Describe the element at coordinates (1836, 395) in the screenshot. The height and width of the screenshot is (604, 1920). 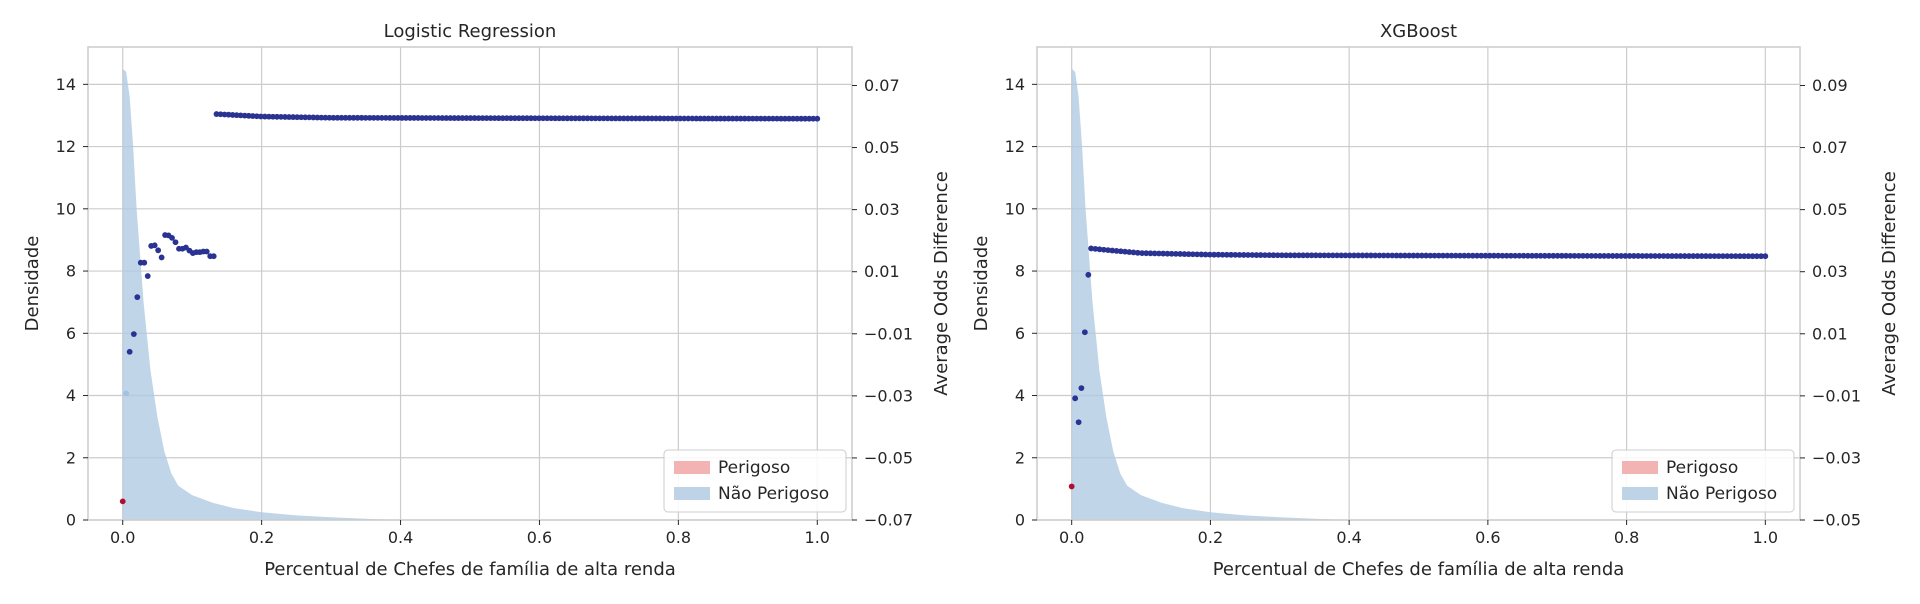
I see `y2-tick-label: −0.01` at that location.